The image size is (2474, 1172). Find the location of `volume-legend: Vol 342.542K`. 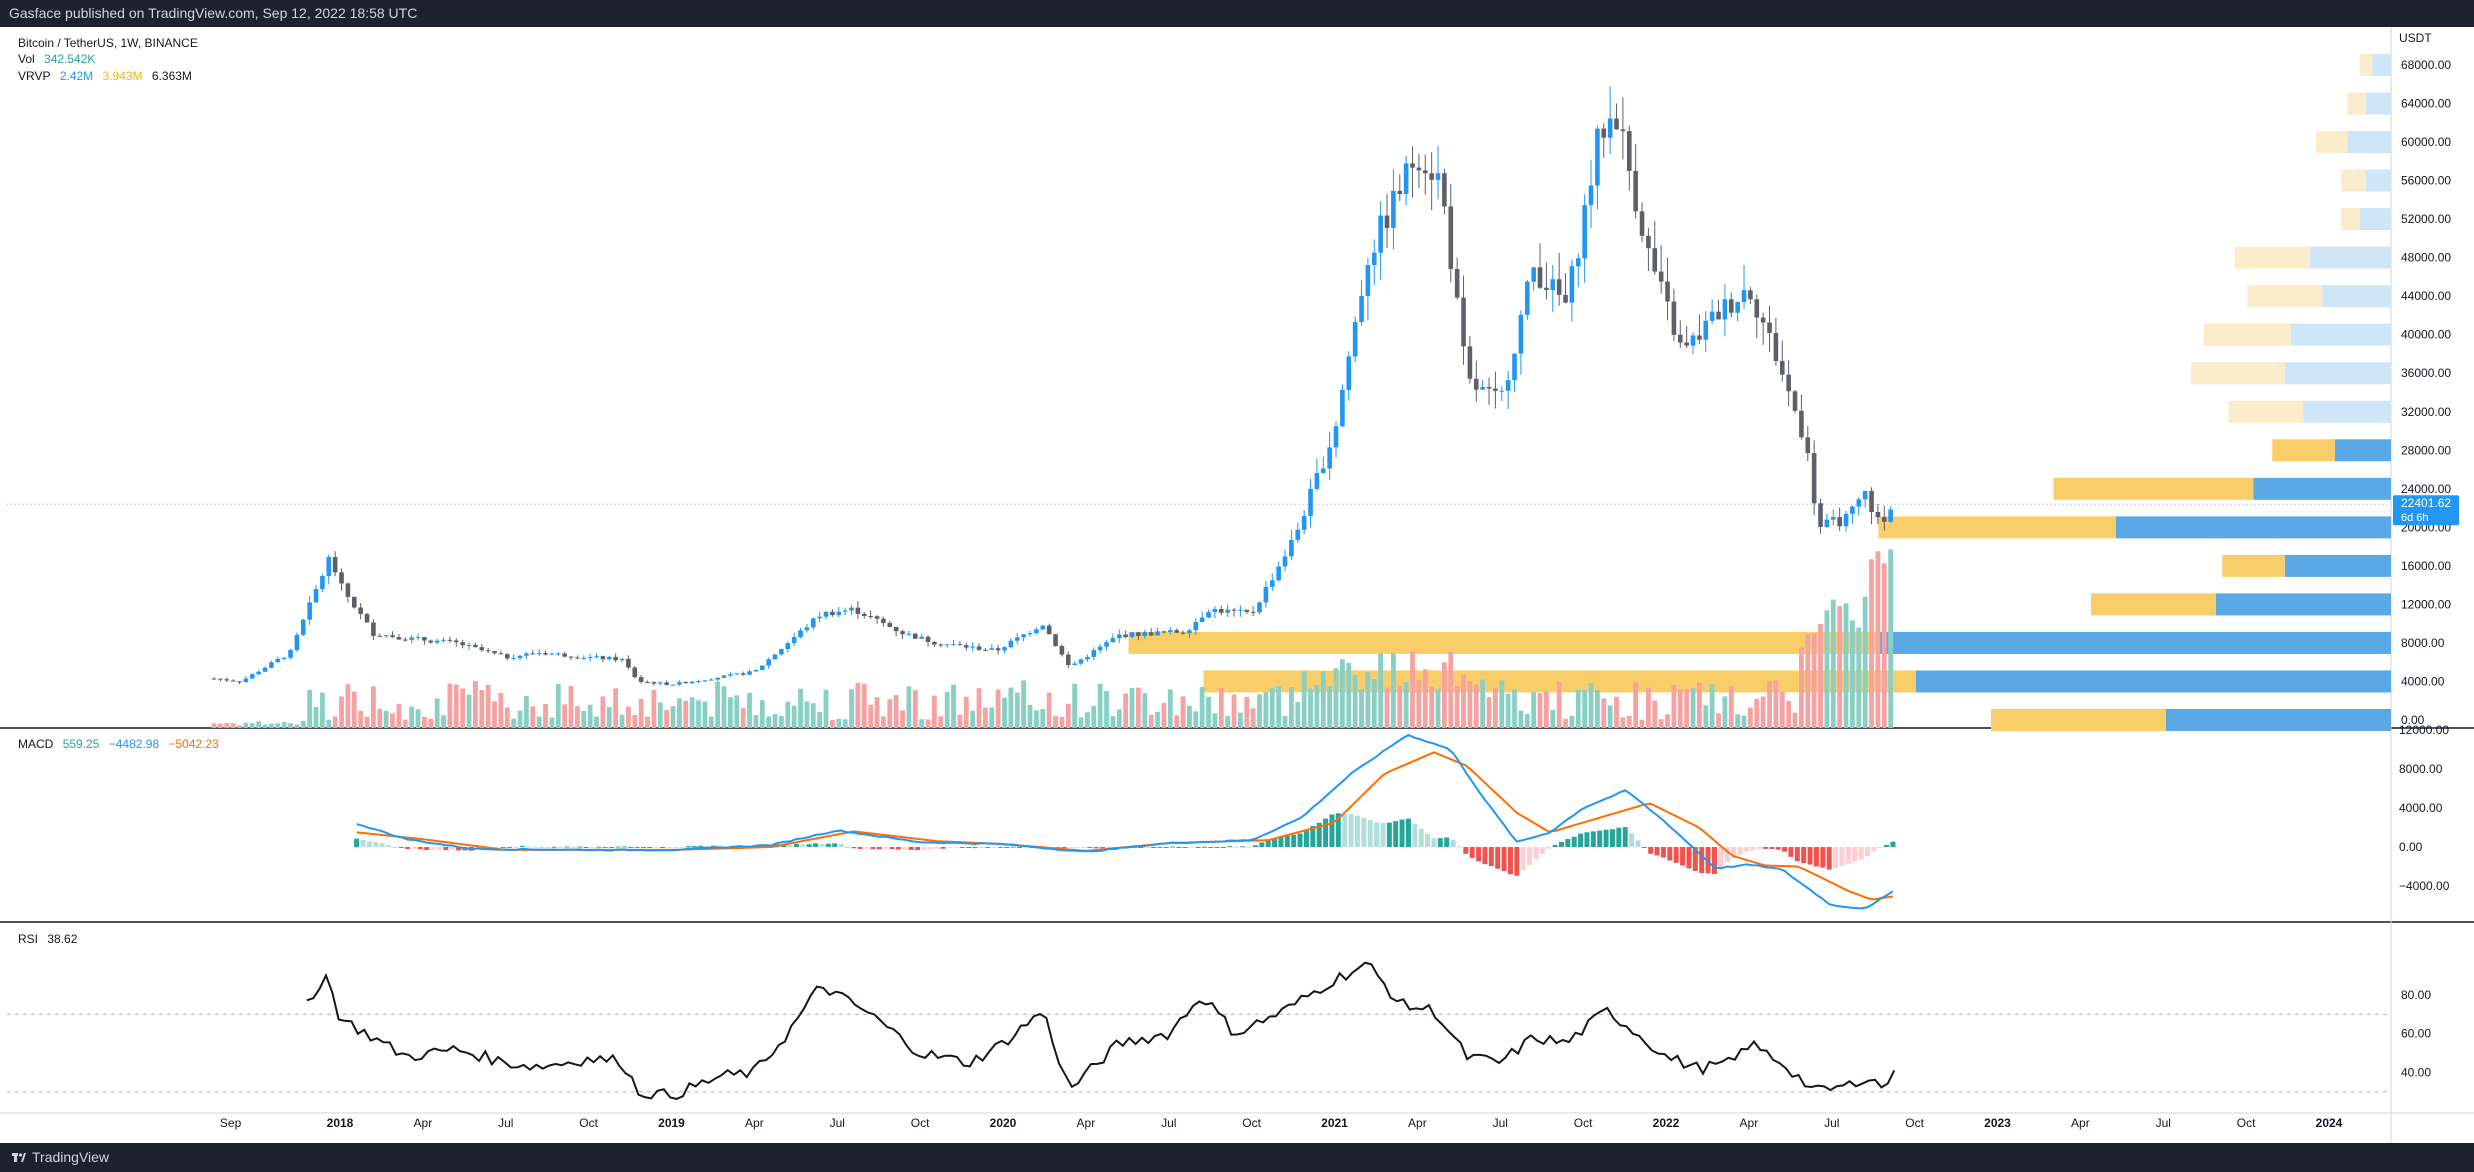

volume-legend: Vol 342.542K is located at coordinates (59, 59).